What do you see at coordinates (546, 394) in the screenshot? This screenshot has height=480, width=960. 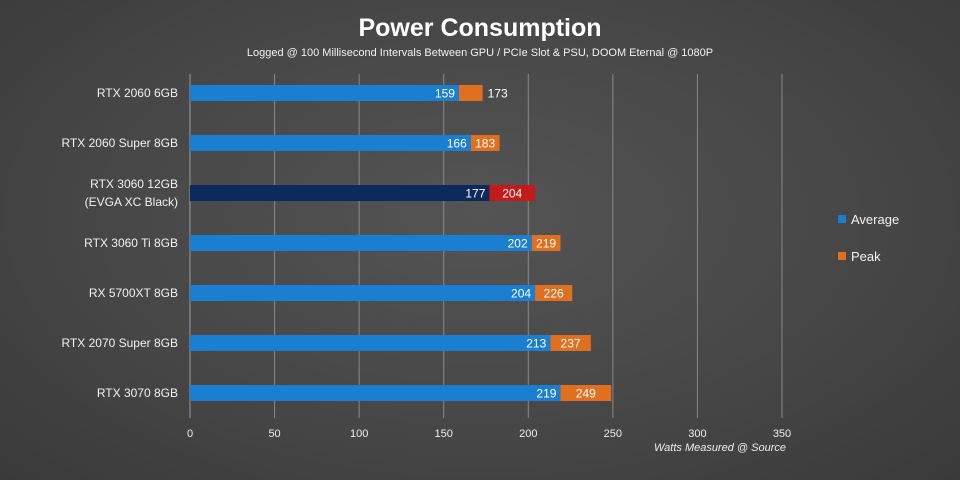 I see `data-label-average-6: 219` at bounding box center [546, 394].